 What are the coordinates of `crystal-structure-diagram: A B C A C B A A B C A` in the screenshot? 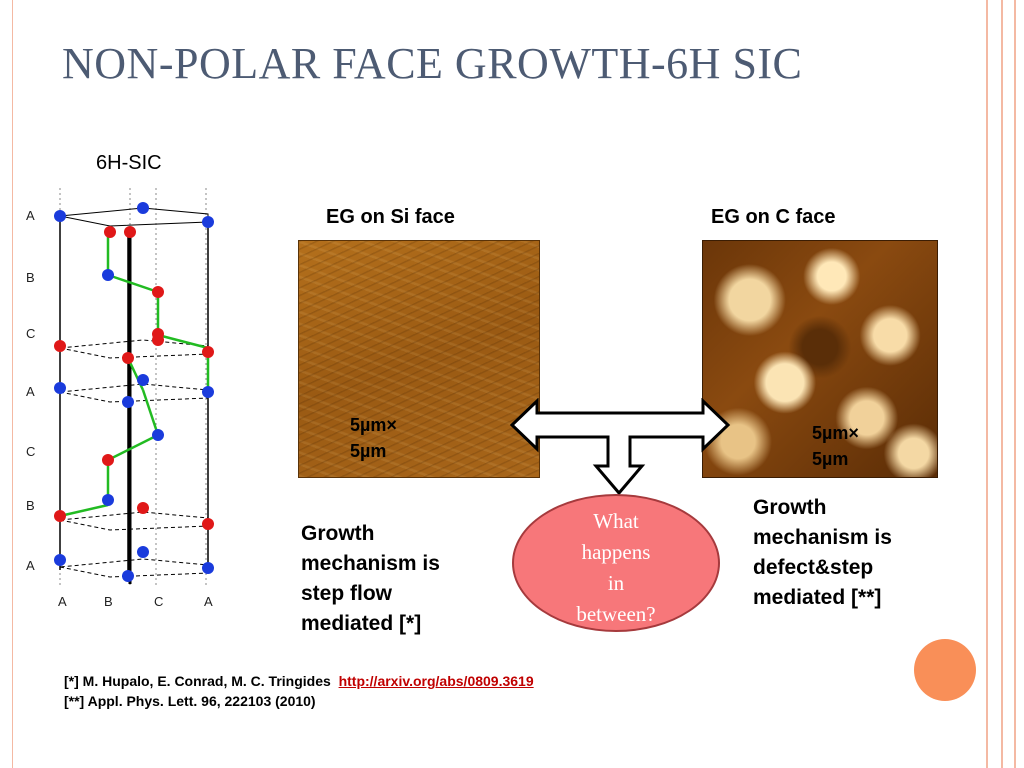 It's located at (120, 398).